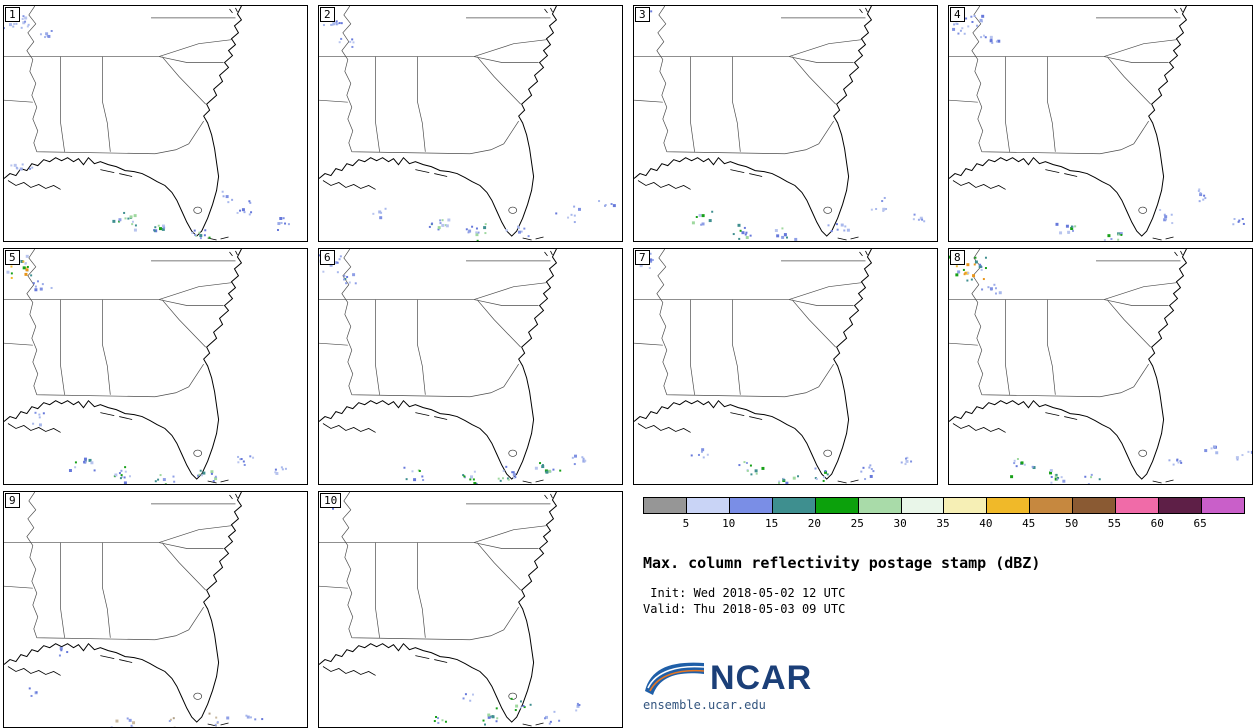 The width and height of the screenshot is (1260, 728). What do you see at coordinates (704, 705) in the screenshot?
I see `ensemble-url: ensemble.ucar.edu` at bounding box center [704, 705].